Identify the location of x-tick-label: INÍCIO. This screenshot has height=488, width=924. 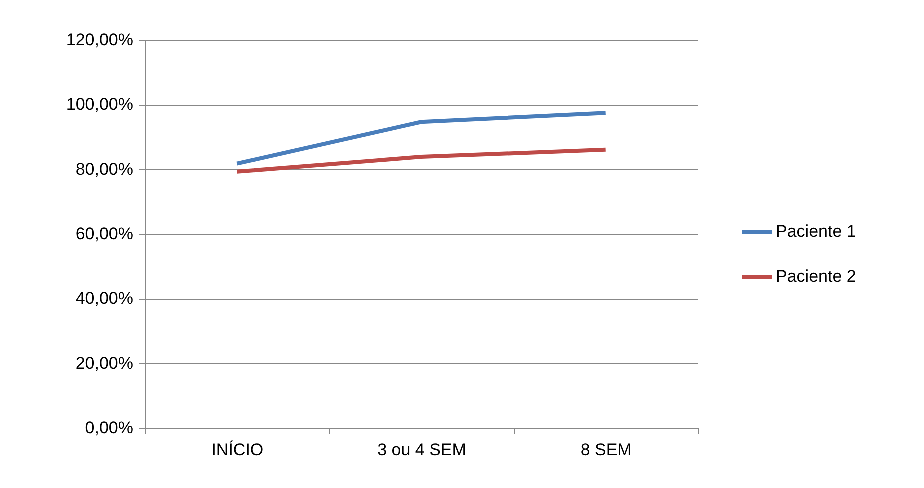
(238, 450).